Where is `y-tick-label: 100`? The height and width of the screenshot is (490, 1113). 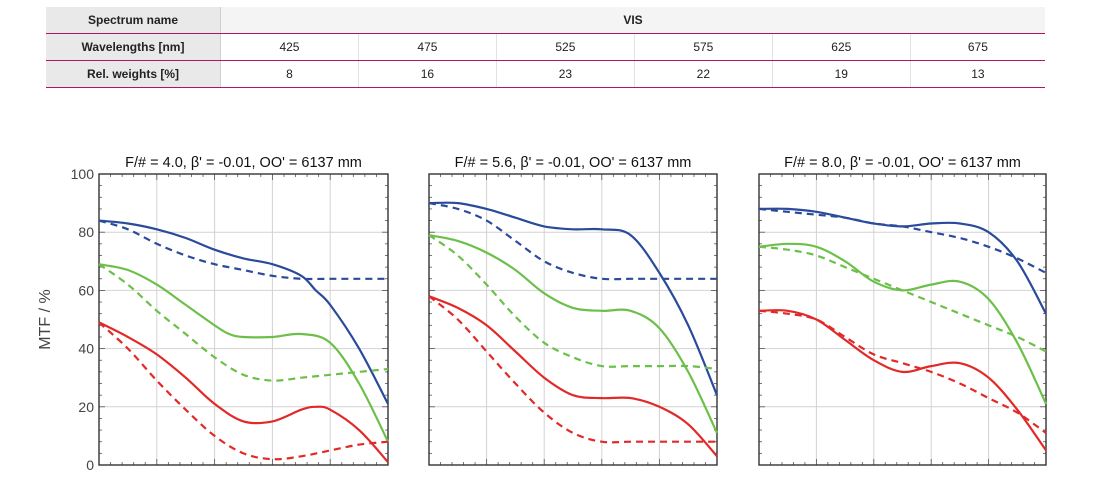
y-tick-label: 100 is located at coordinates (83, 174).